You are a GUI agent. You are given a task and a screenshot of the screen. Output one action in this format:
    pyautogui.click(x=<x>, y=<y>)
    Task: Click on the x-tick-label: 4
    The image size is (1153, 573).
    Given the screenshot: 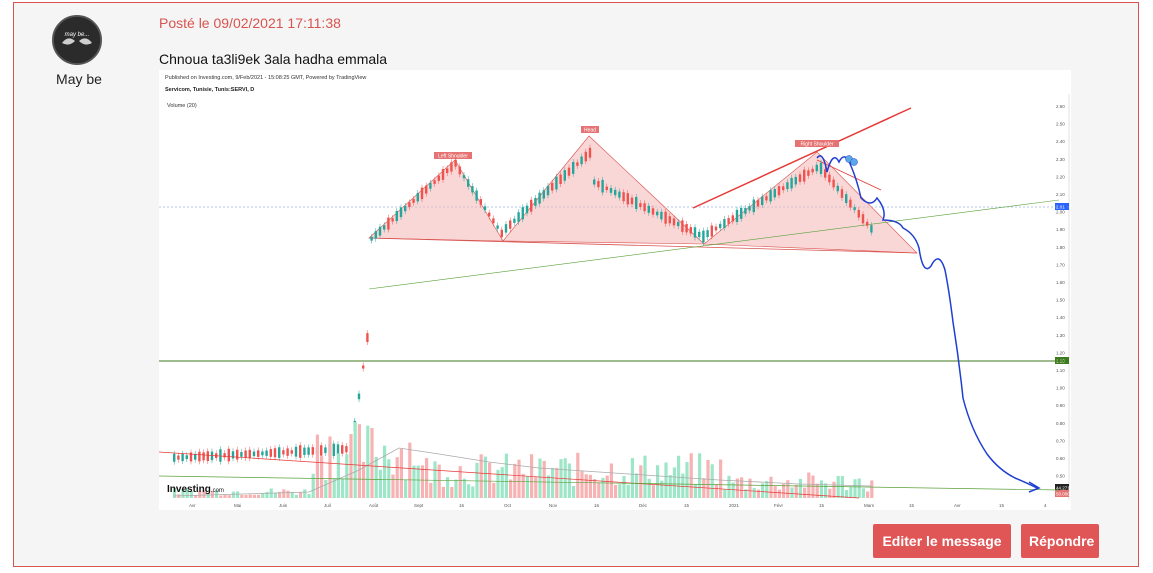 What is the action you would take?
    pyautogui.click(x=1045, y=505)
    